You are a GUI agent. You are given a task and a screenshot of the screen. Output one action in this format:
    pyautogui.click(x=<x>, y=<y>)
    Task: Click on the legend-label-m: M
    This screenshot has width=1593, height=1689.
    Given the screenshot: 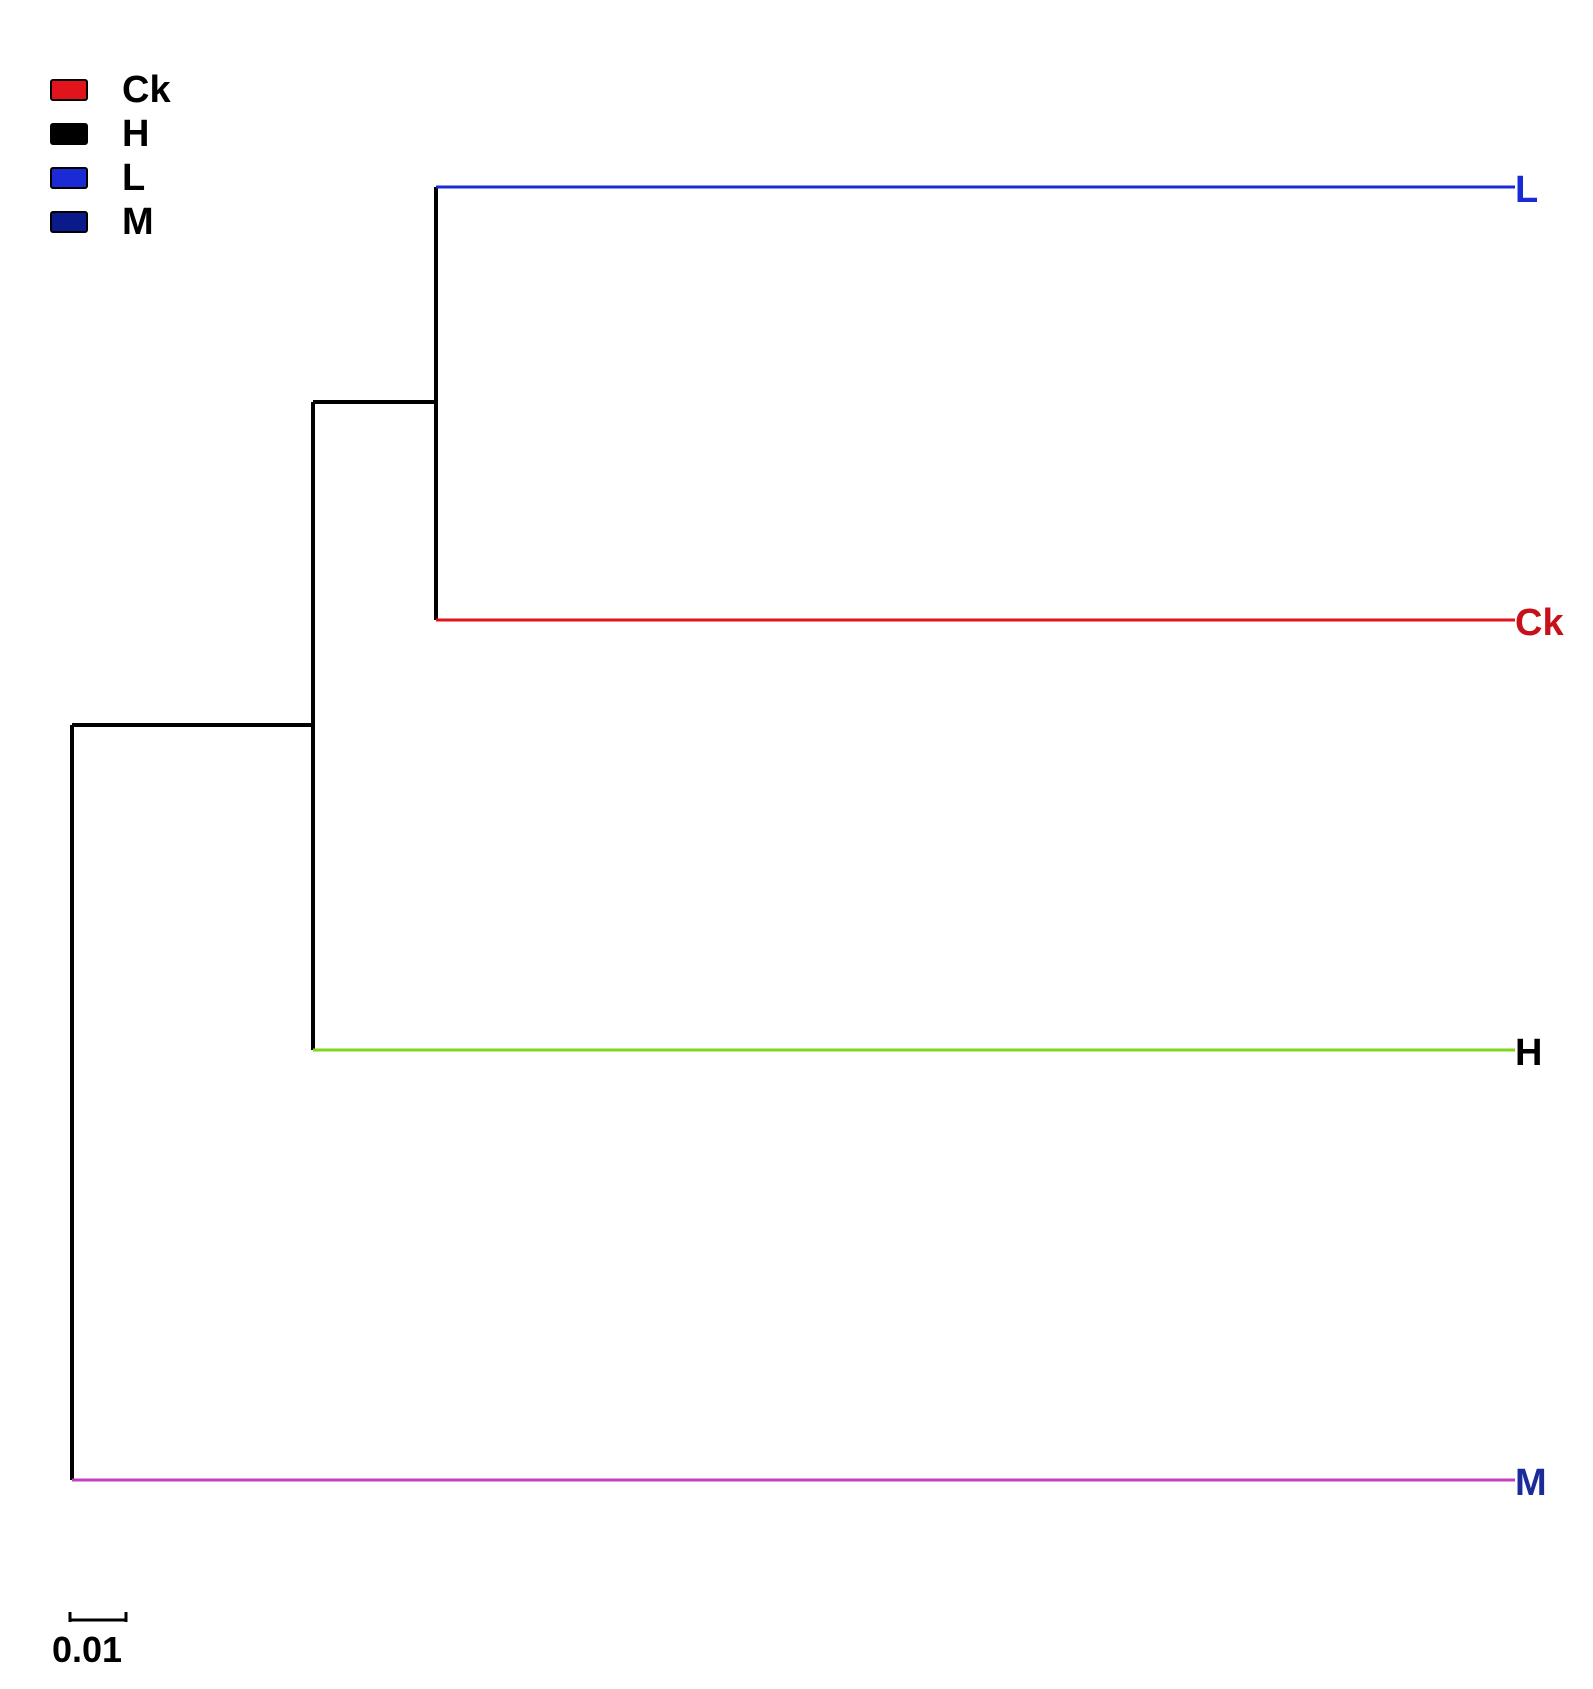 What is the action you would take?
    pyautogui.click(x=138, y=221)
    